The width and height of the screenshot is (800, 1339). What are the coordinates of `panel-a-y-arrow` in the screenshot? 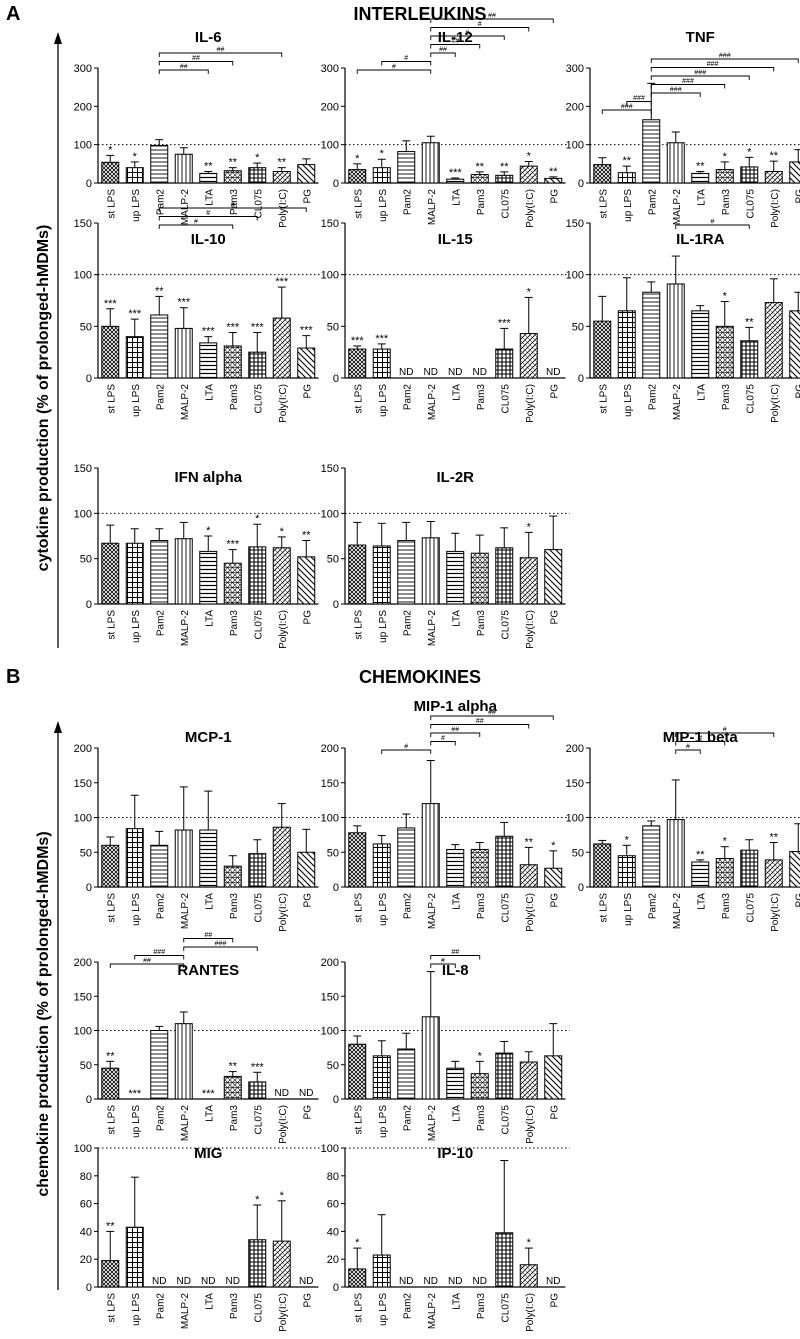 It's located at (58, 340).